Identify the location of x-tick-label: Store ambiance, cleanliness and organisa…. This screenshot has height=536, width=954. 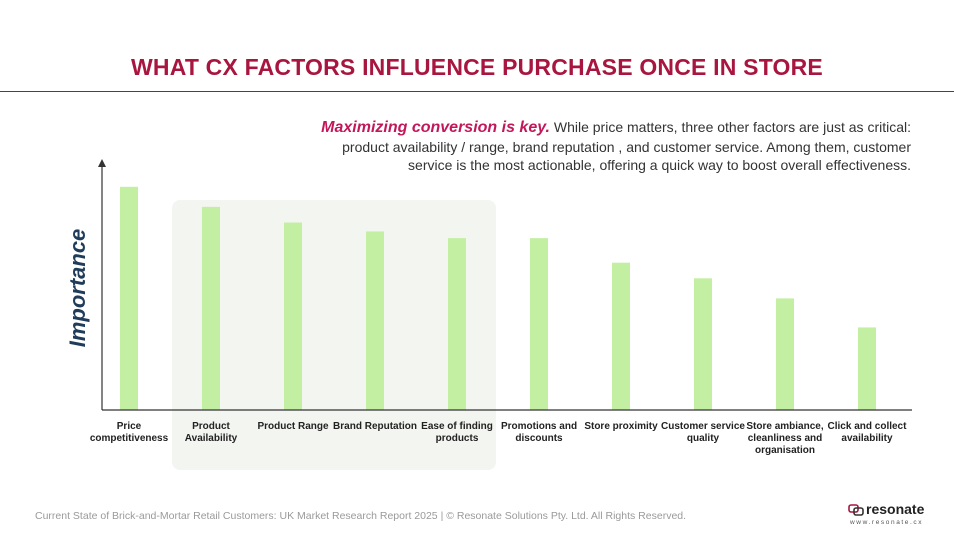
(785, 438).